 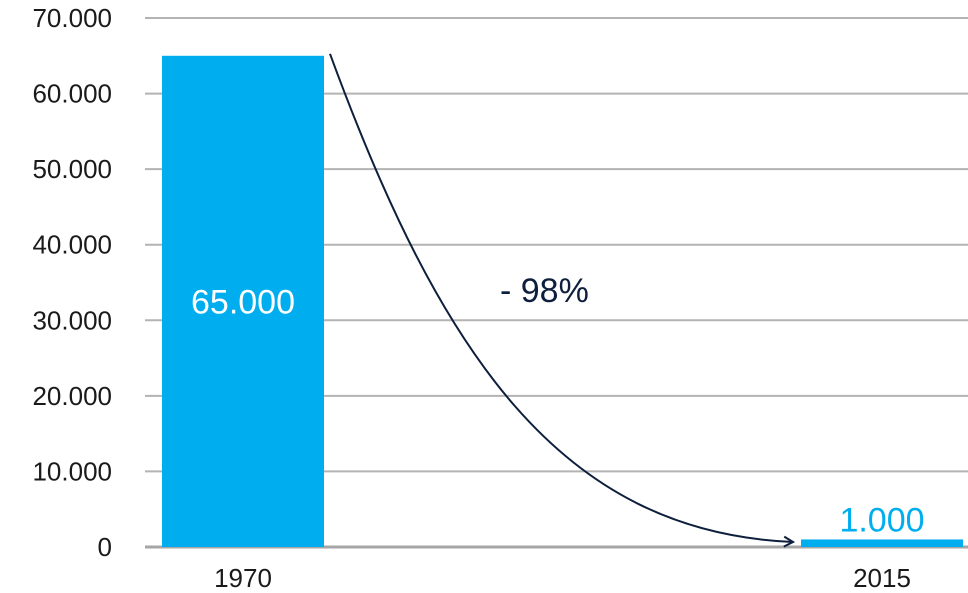 I want to click on data-label: 1.000, so click(x=881, y=520).